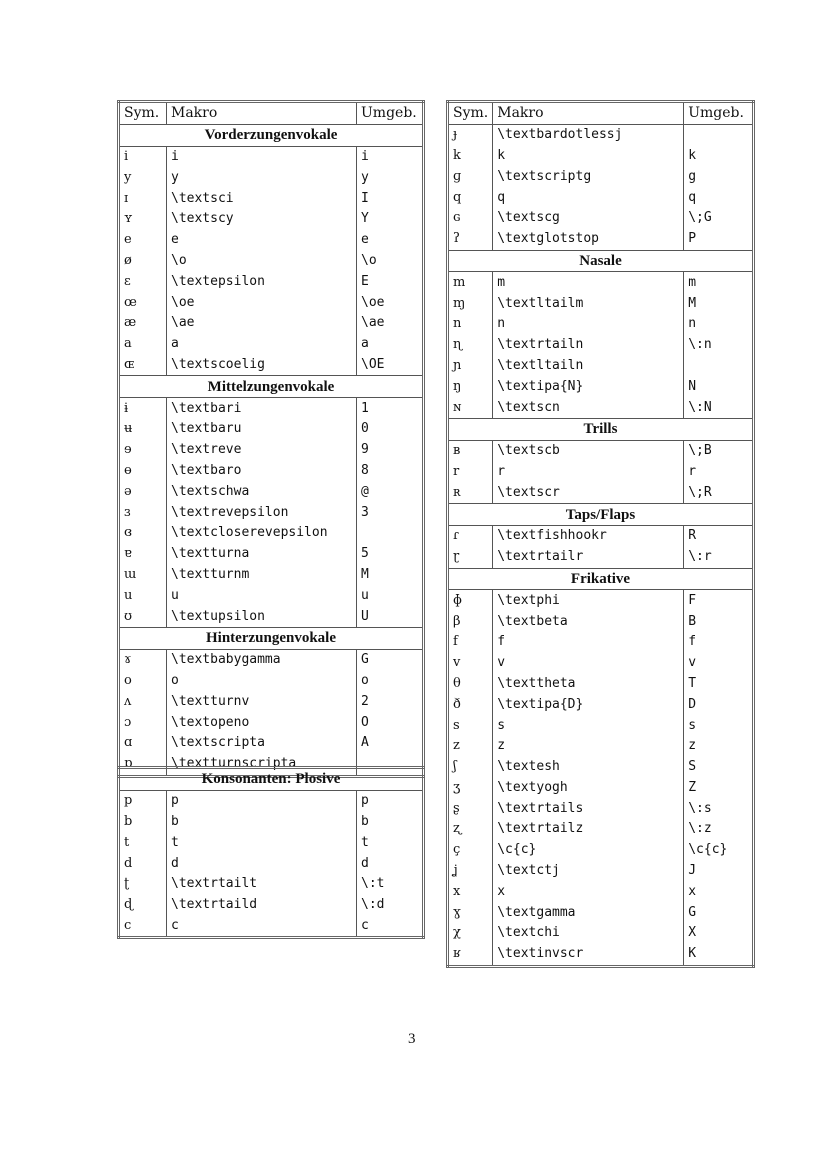 The height and width of the screenshot is (1169, 826). Describe the element at coordinates (700, 407) in the screenshot. I see `env-cell: \:N` at that location.